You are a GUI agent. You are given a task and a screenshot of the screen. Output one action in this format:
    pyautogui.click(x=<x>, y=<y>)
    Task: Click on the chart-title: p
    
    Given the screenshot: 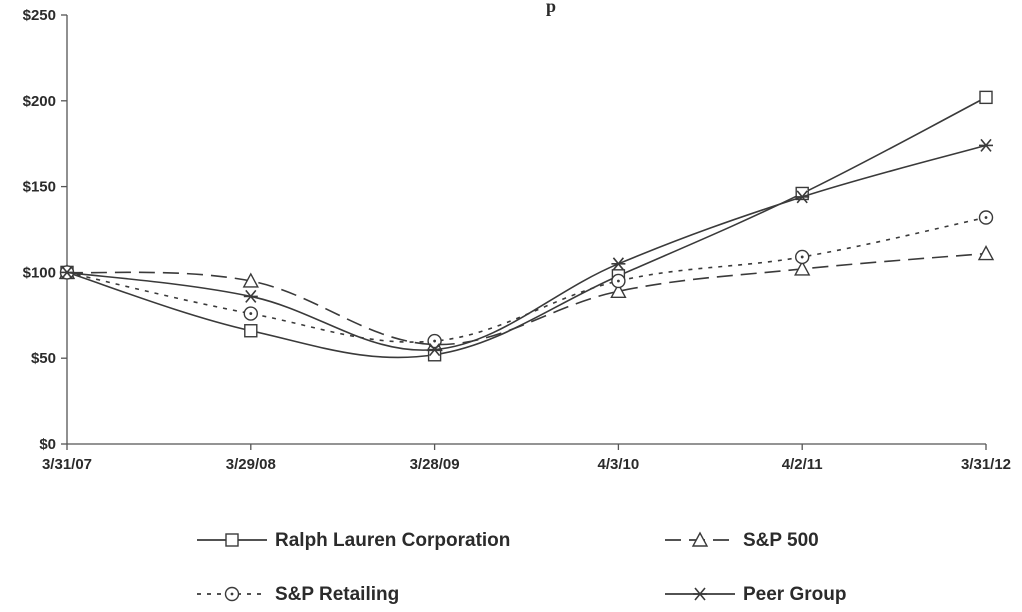 What is the action you would take?
    pyautogui.click(x=551, y=8)
    